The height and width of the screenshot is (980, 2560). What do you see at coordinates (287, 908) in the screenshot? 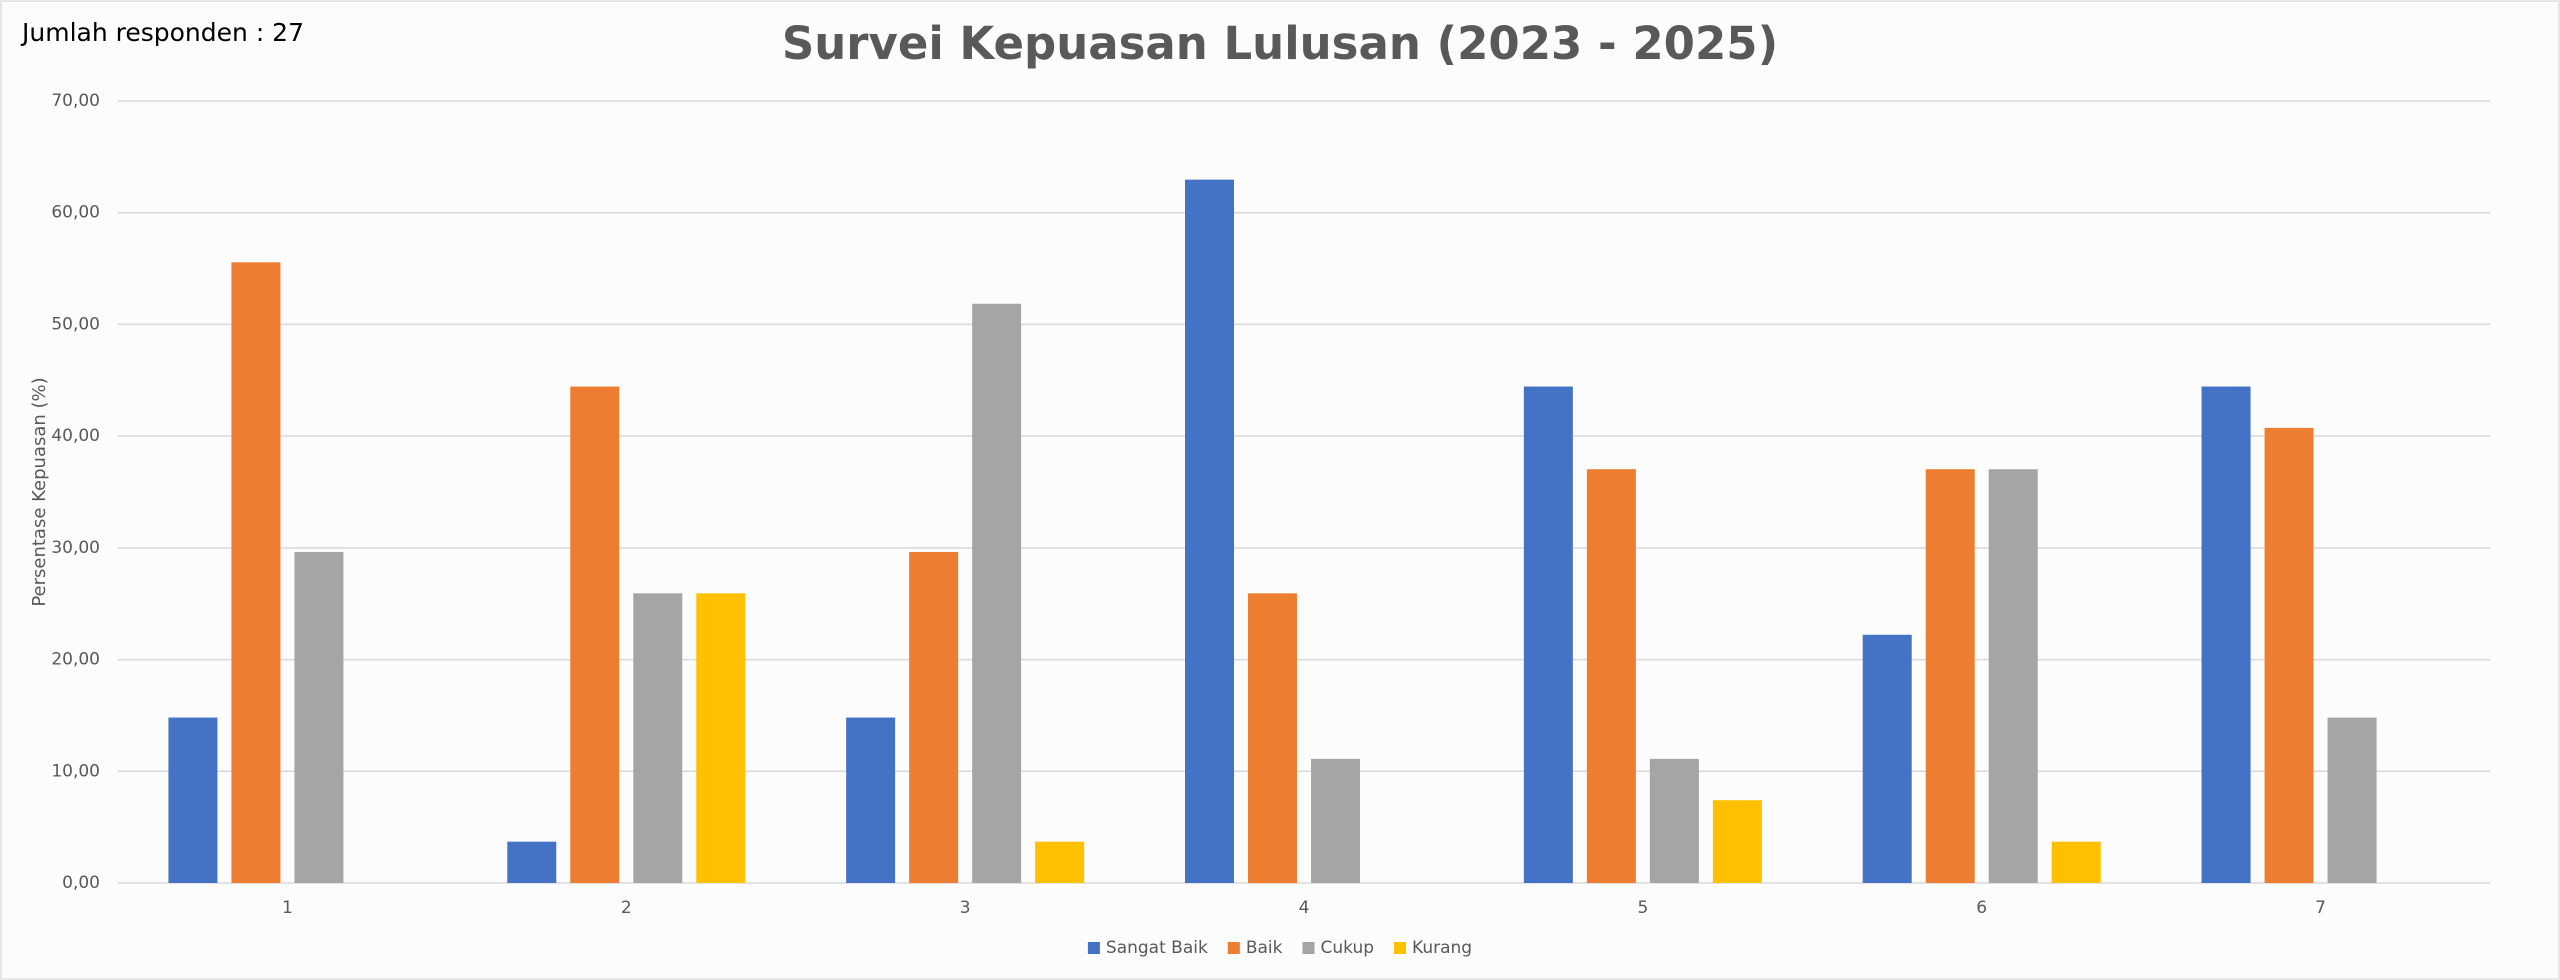
I see `x-tick-label: 1` at bounding box center [287, 908].